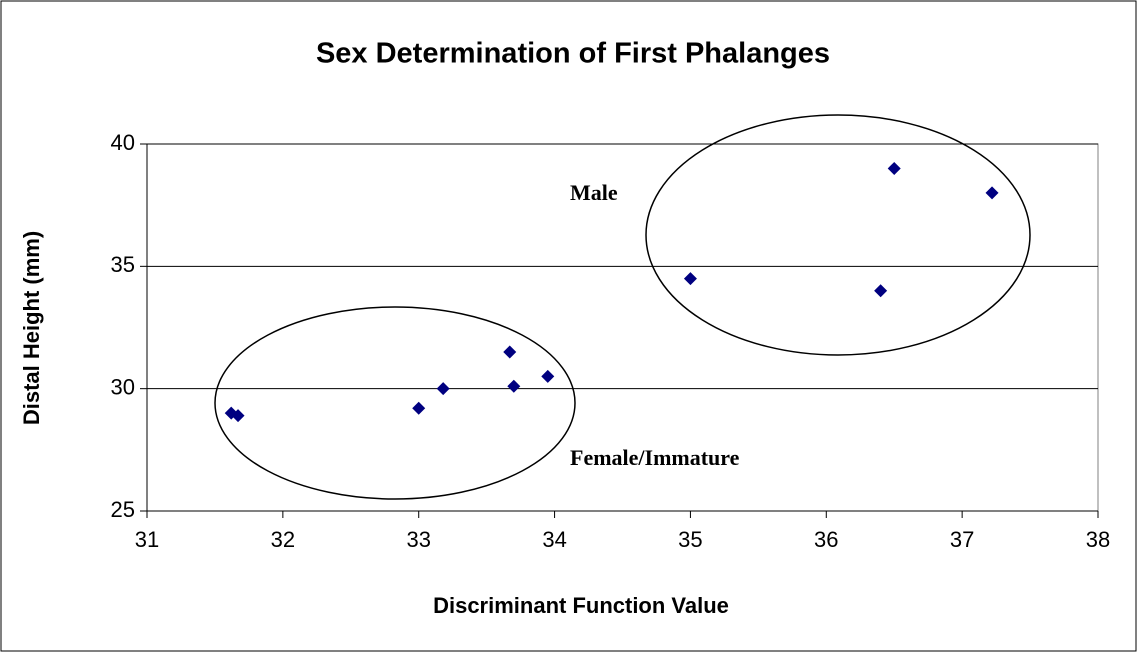 The width and height of the screenshot is (1137, 652). Describe the element at coordinates (123, 264) in the screenshot. I see `y-tick-label: 35` at that location.